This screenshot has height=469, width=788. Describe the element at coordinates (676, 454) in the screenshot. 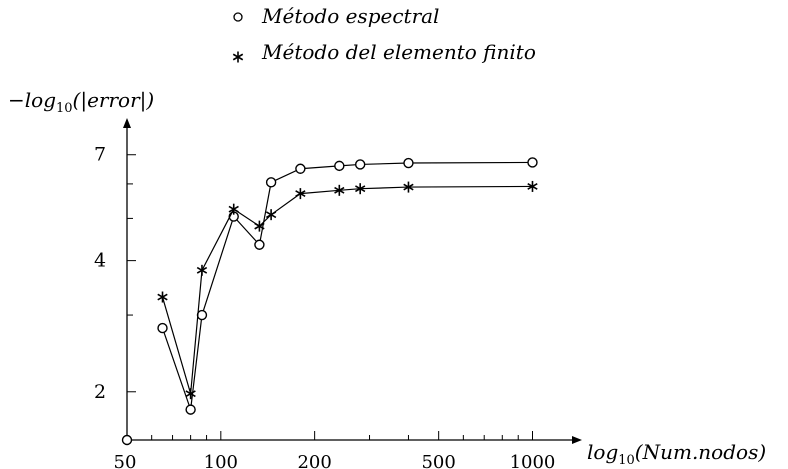

I see `x-axis-label: log10(Num.nodos)` at that location.